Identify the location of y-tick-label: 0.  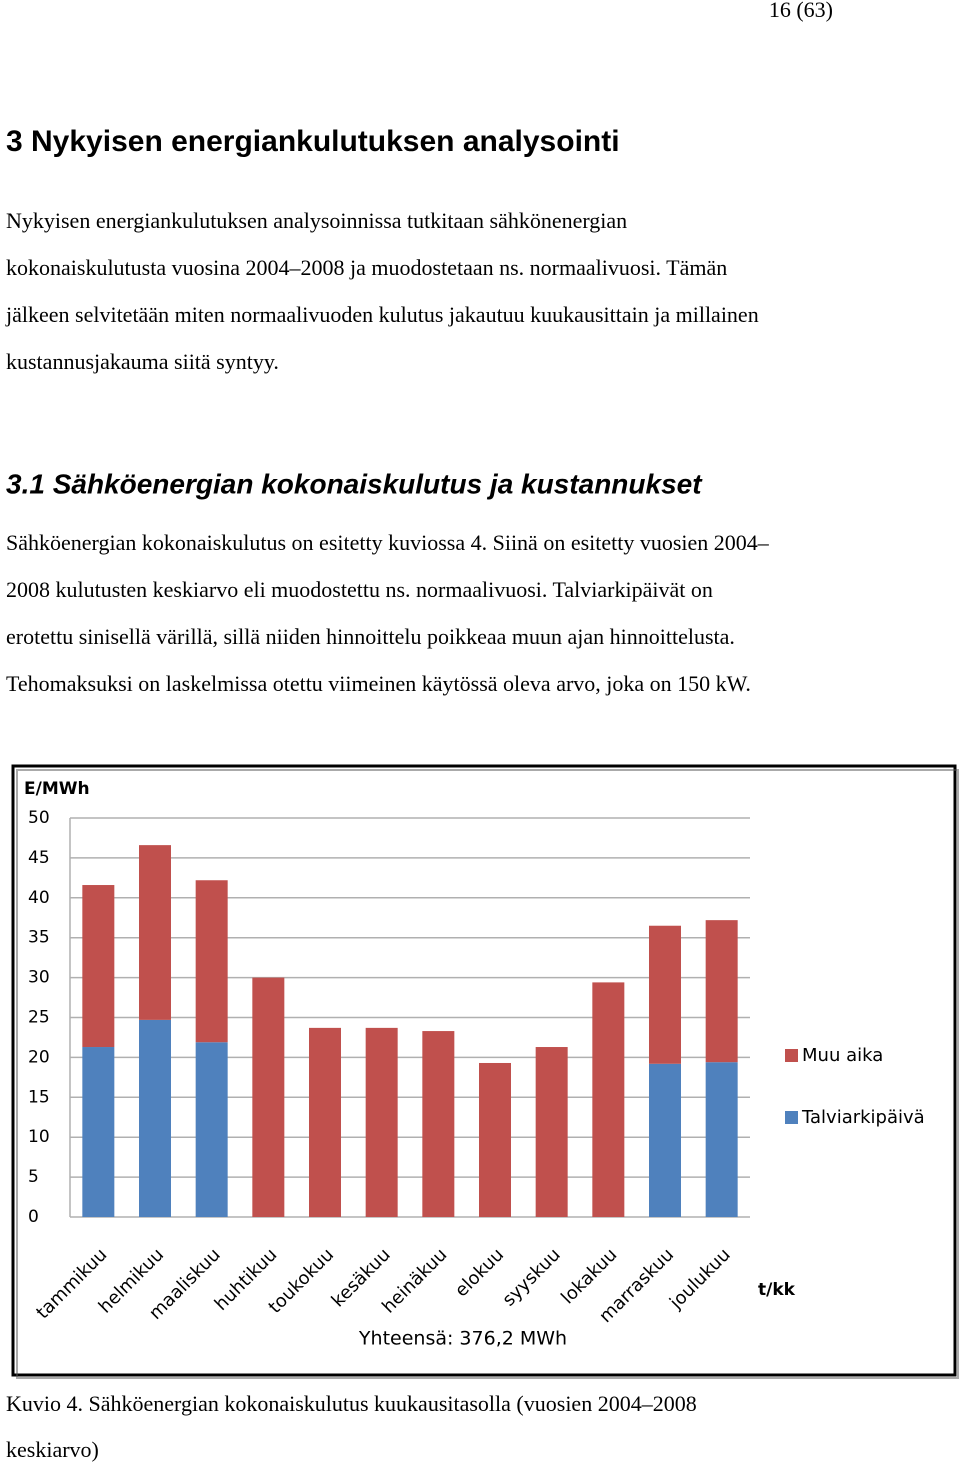
(33, 1217).